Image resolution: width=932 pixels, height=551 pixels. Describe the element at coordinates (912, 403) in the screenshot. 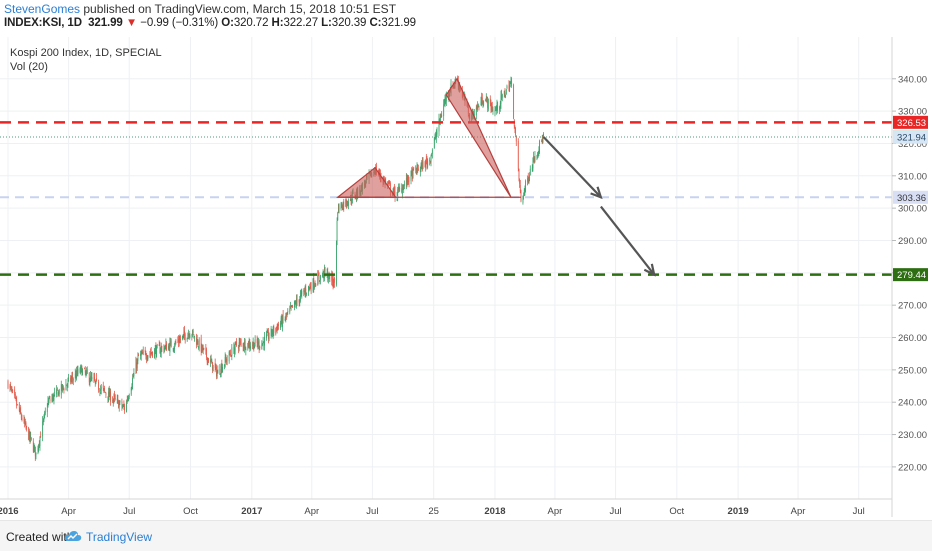

I see `y-tick-label: 240.00` at that location.